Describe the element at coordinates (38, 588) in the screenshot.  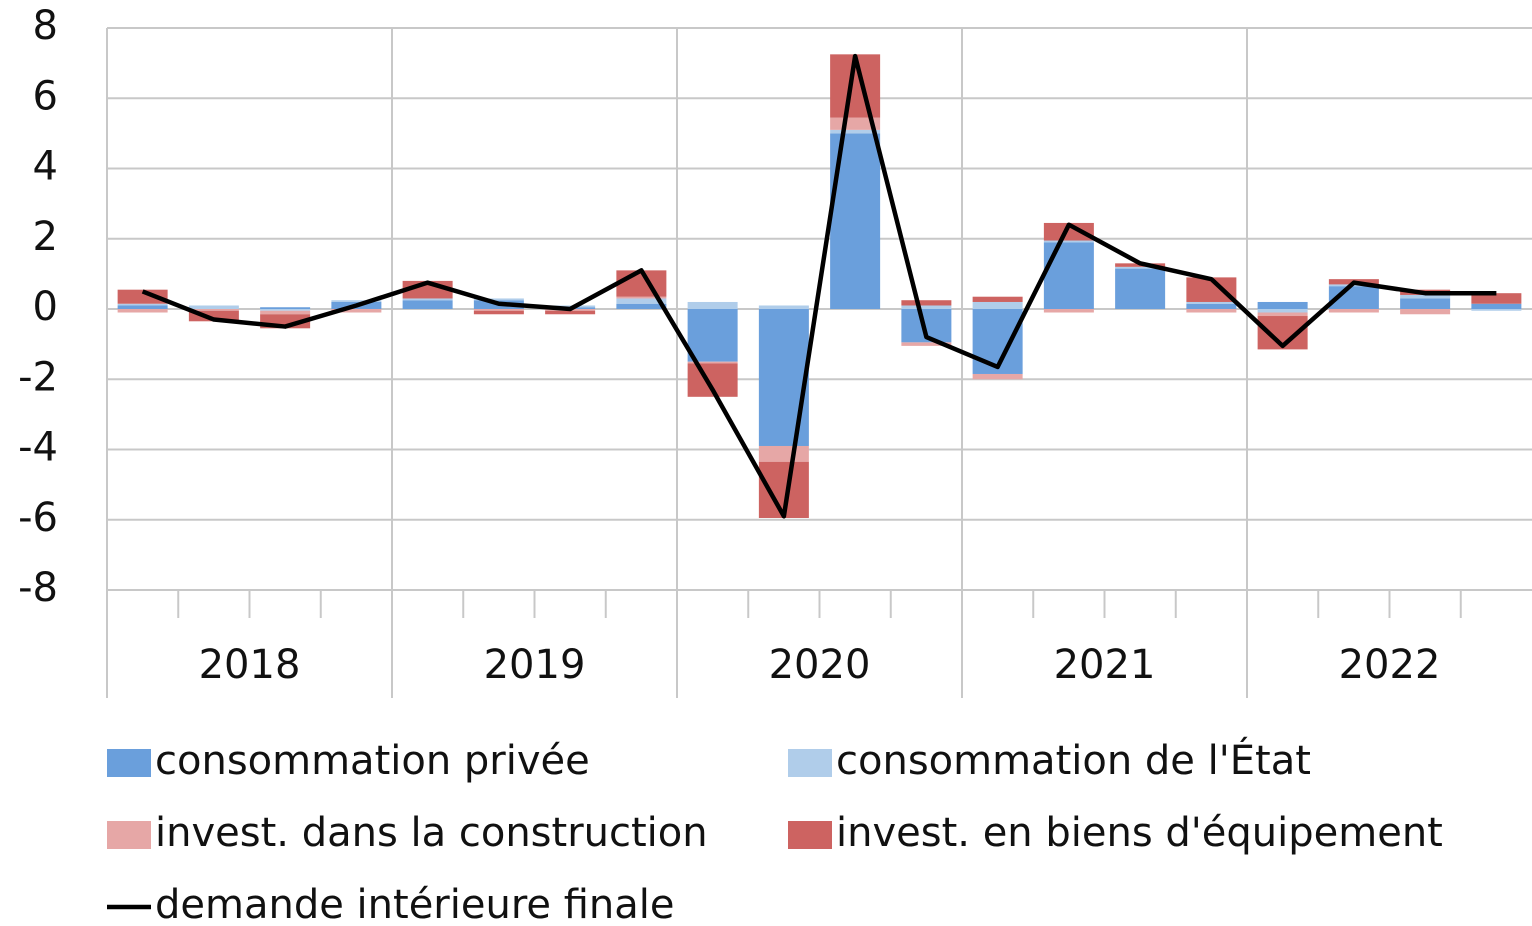
I see `y-tick-label: -8` at that location.